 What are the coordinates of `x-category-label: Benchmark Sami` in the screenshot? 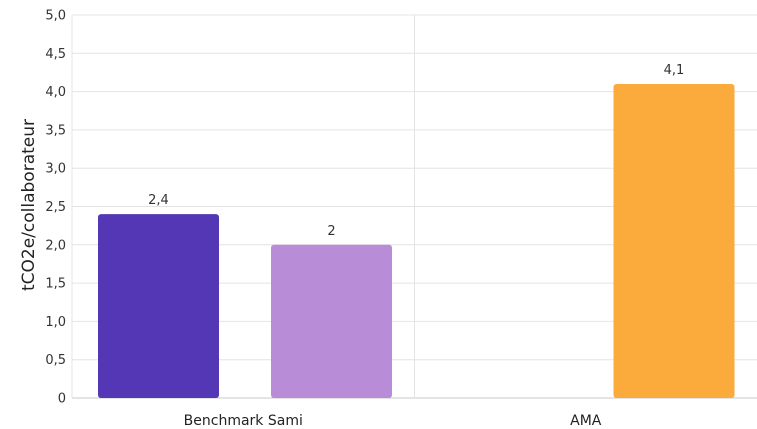 It's located at (243, 421).